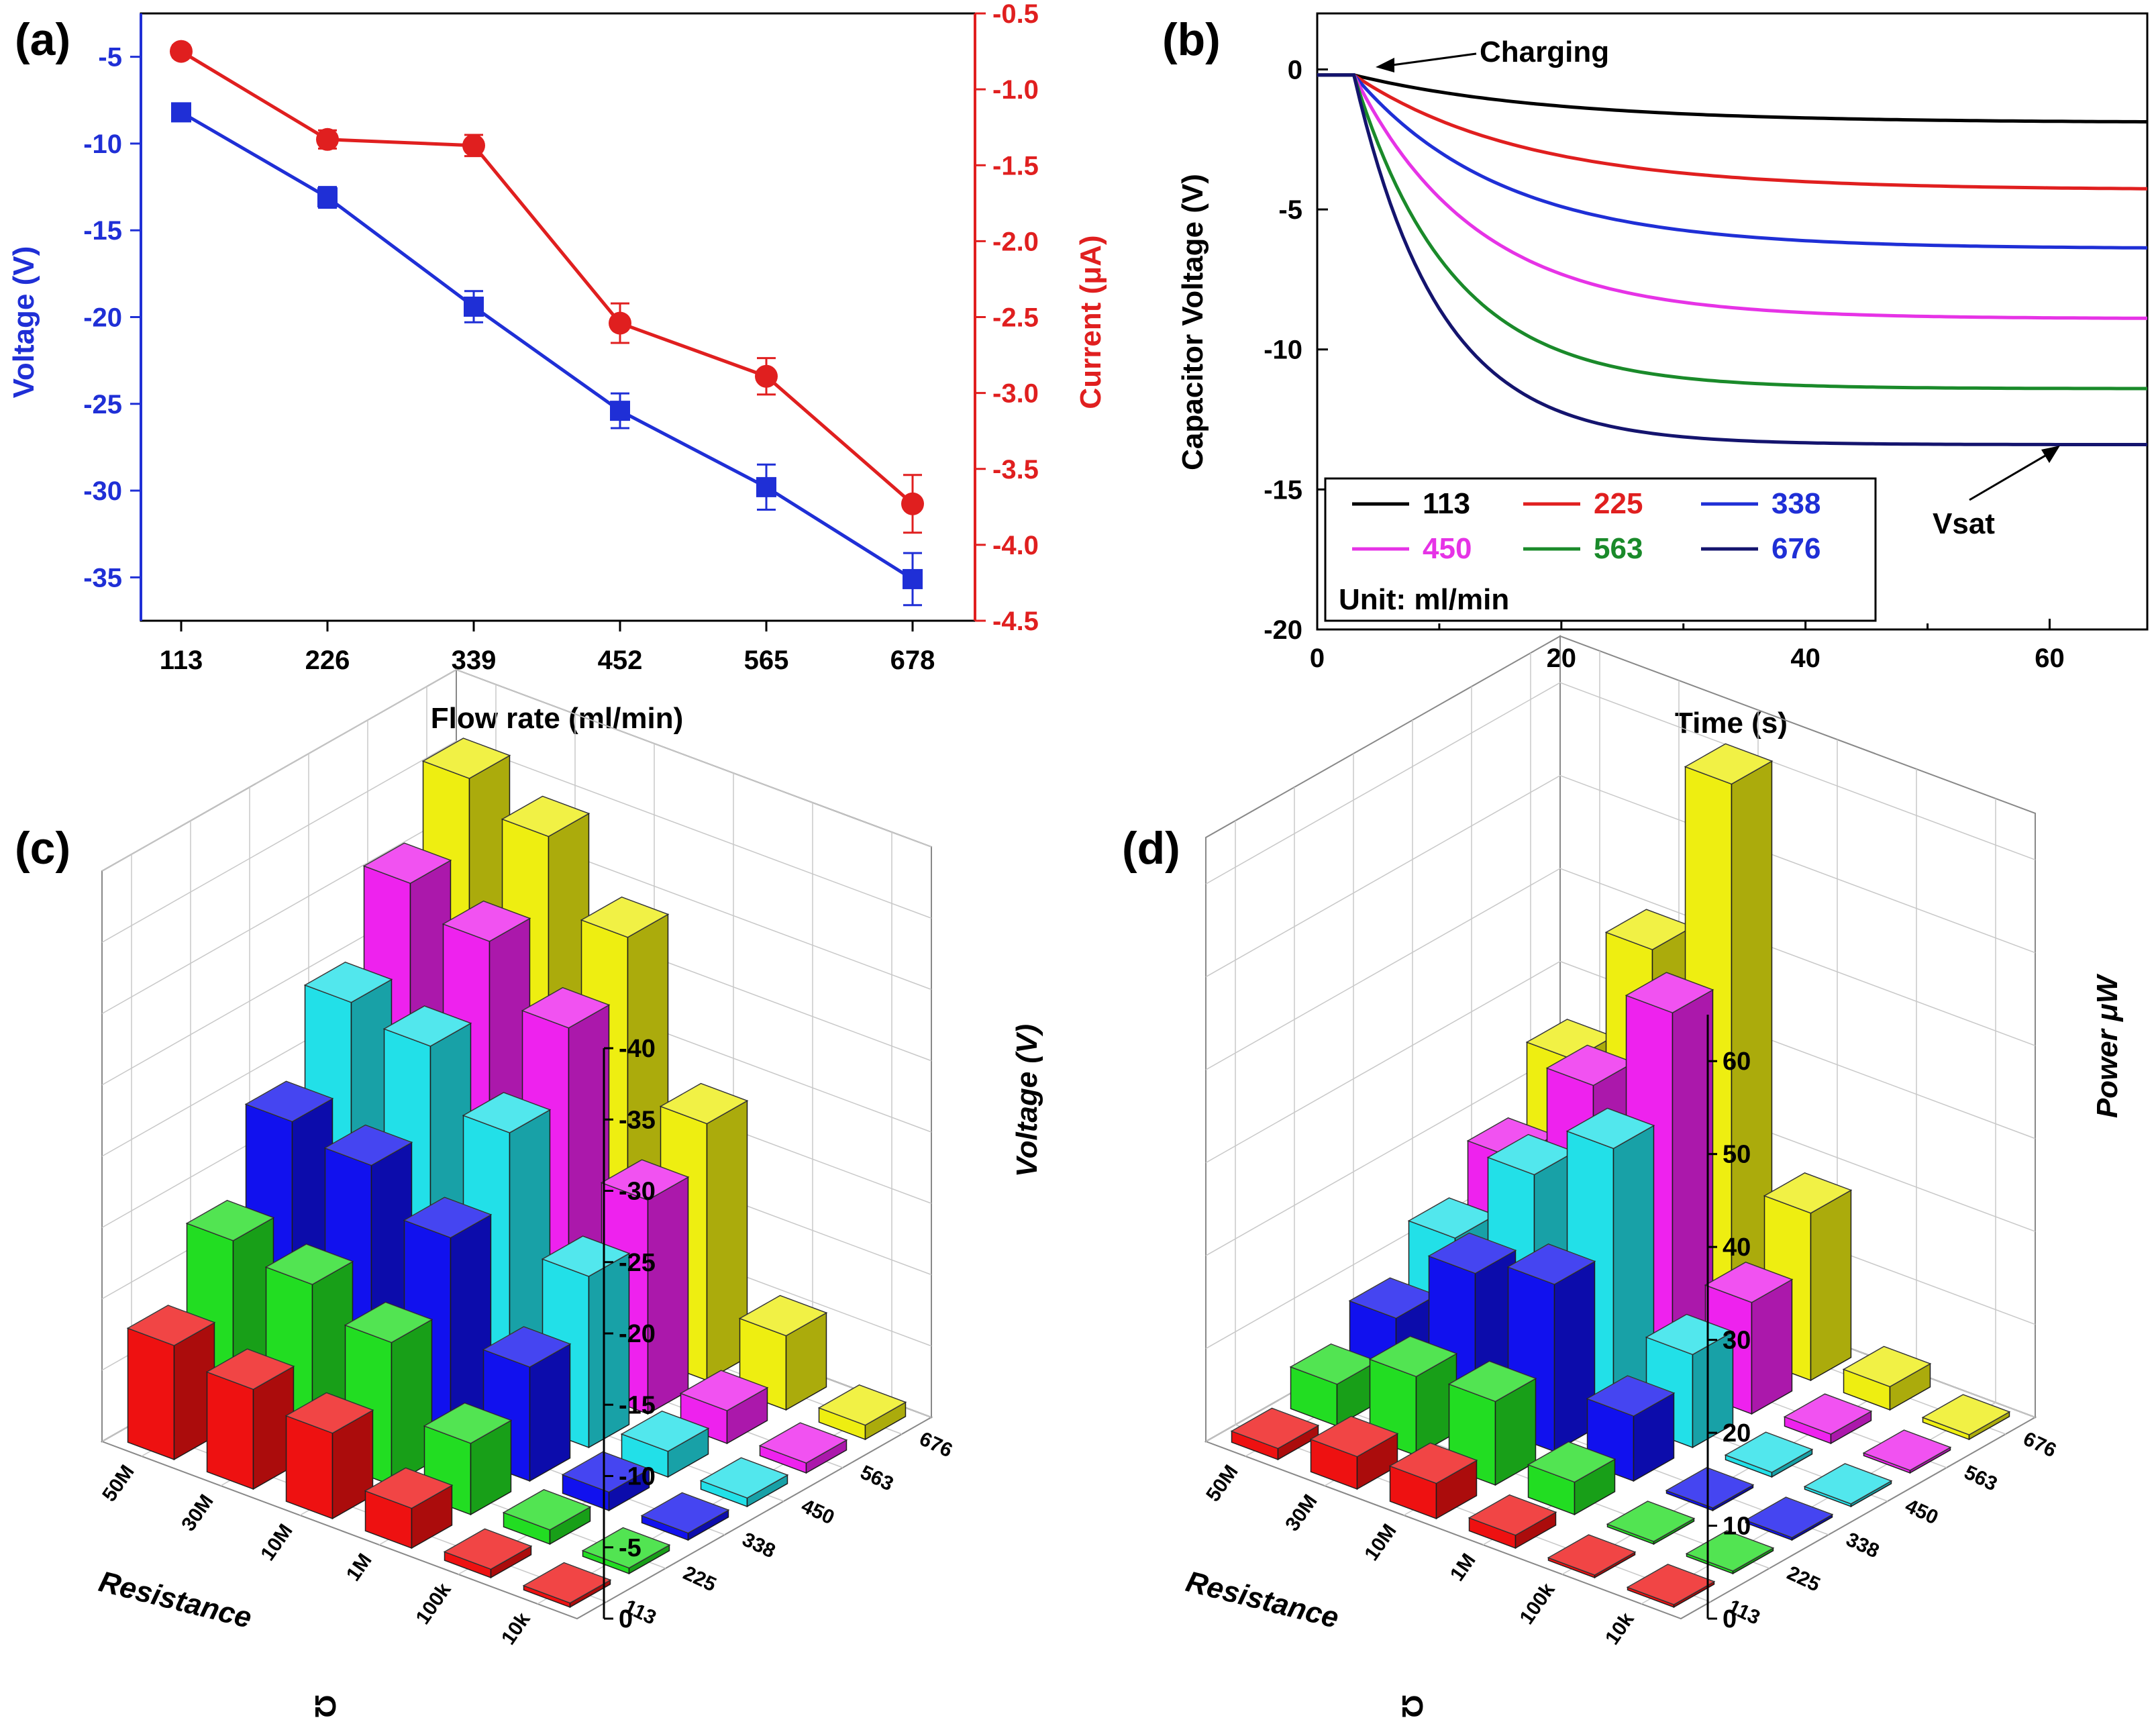 This screenshot has height=1726, width=2156. Describe the element at coordinates (1828, 1419) in the screenshot. I see `bar-r100k-f563` at that location.